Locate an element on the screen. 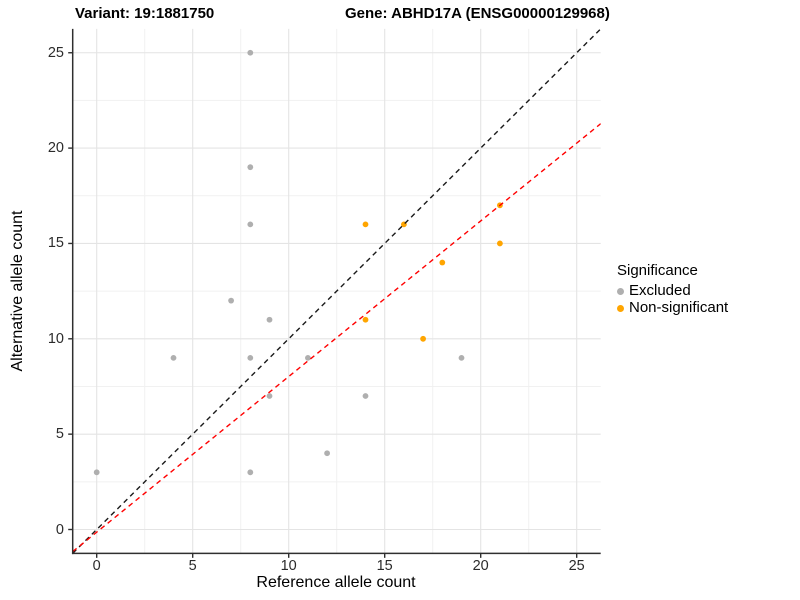 This screenshot has width=800, height=600. x-tick-label: 5 is located at coordinates (192, 566).